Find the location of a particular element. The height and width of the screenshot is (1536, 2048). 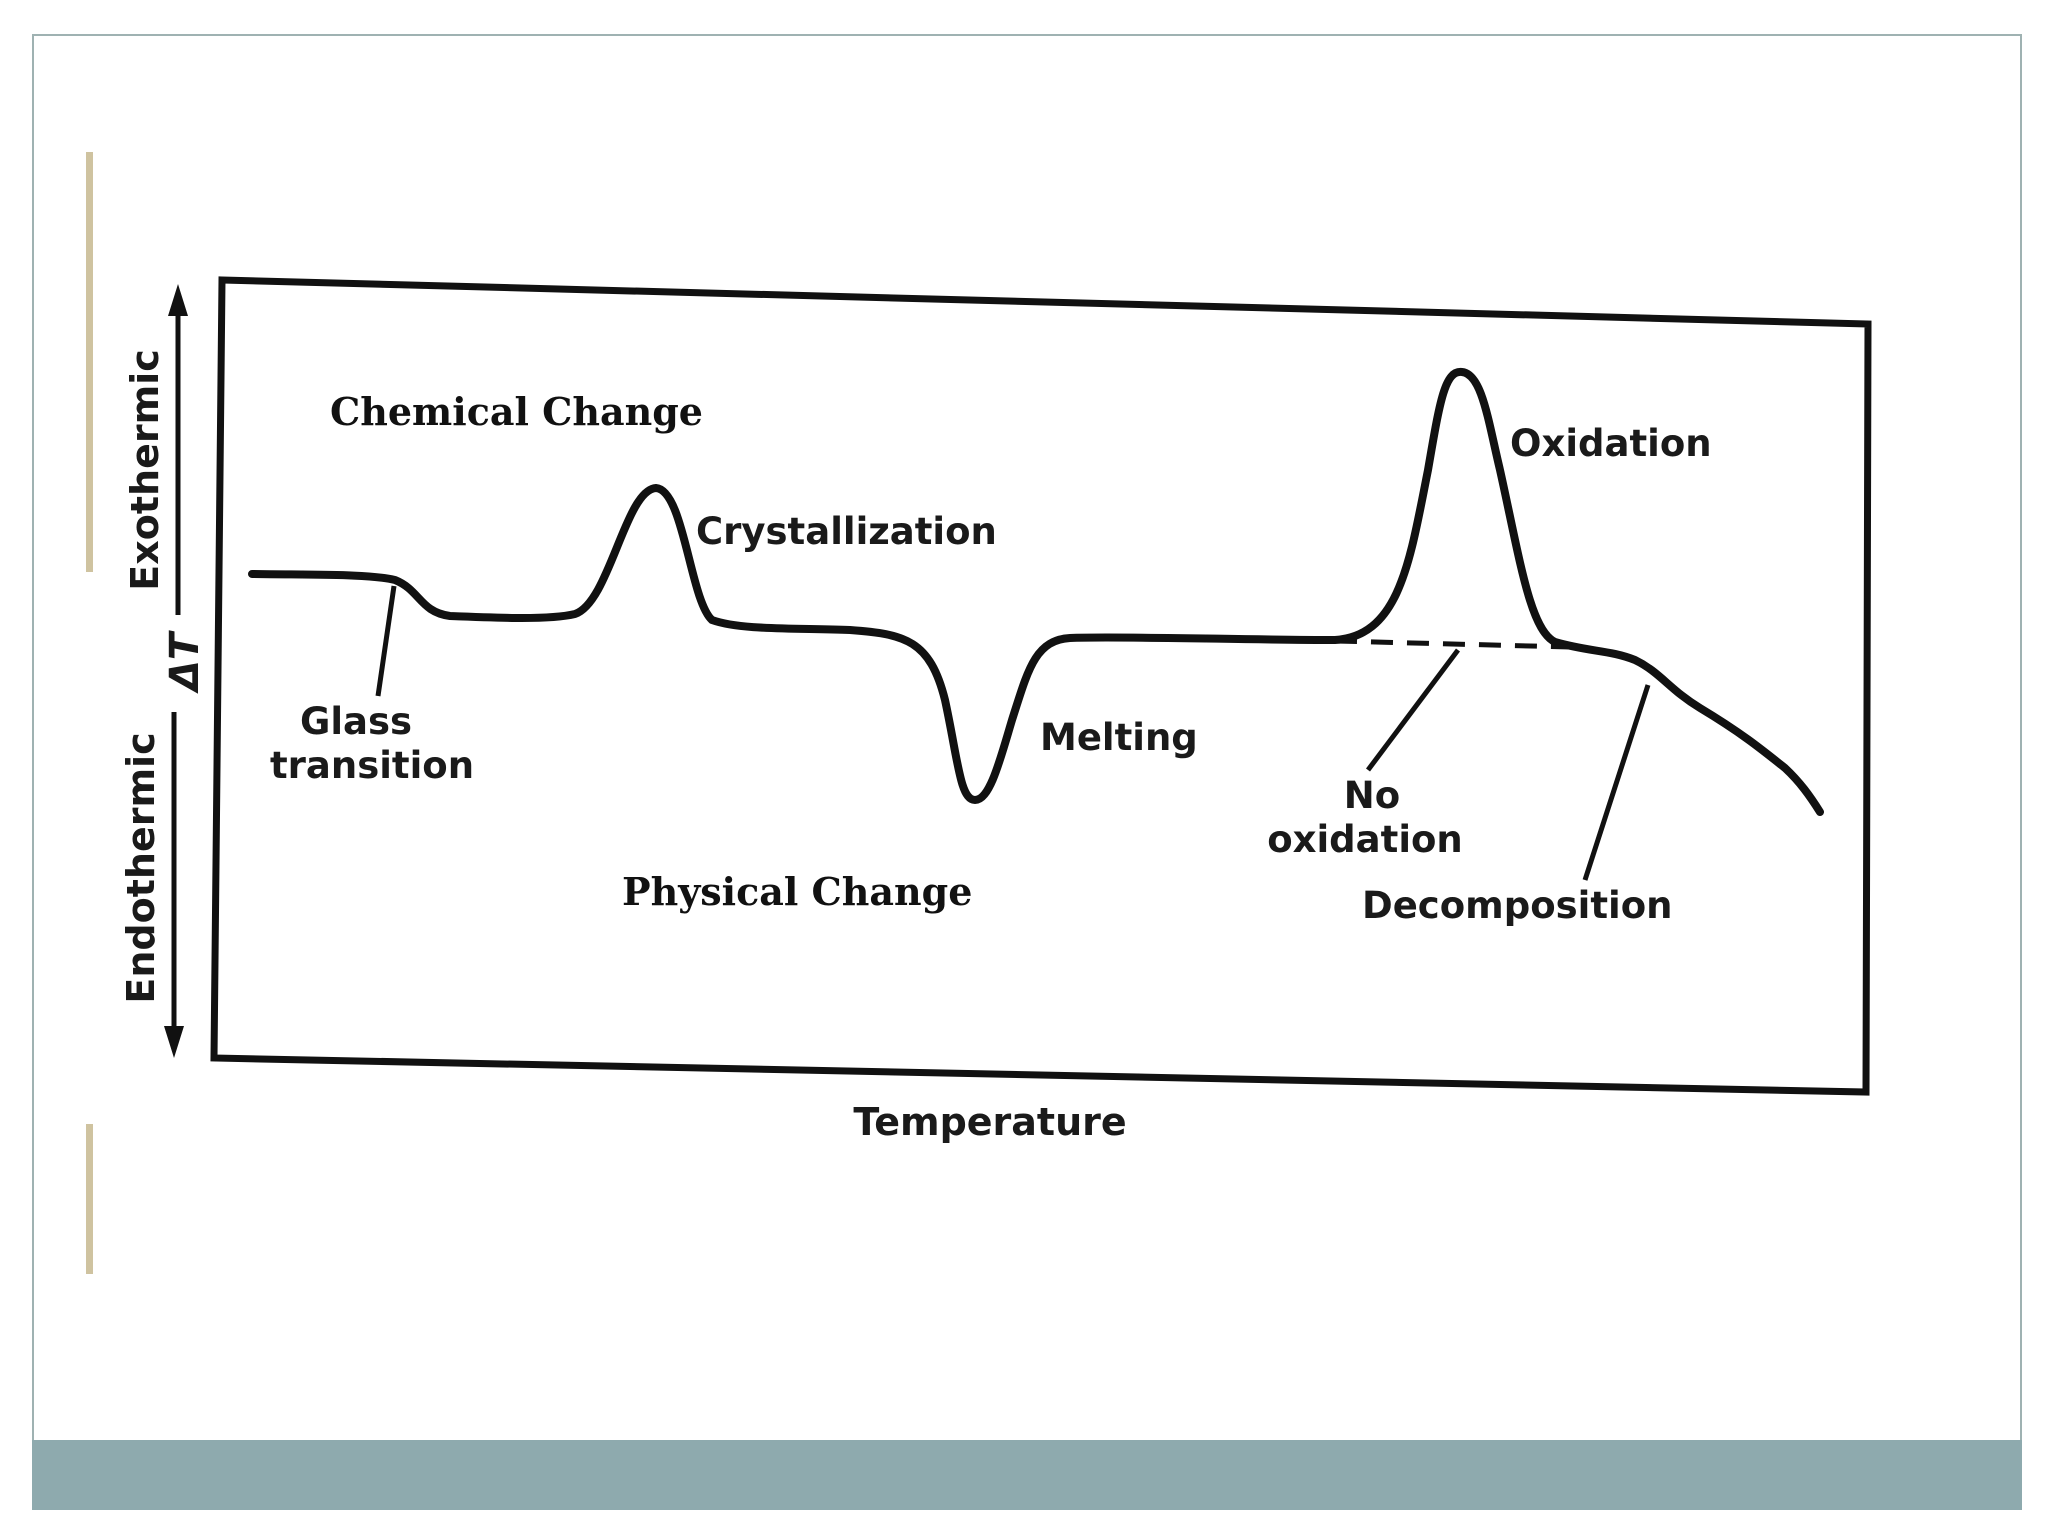

glass-transition-label-line1: Glass is located at coordinates (356, 721).